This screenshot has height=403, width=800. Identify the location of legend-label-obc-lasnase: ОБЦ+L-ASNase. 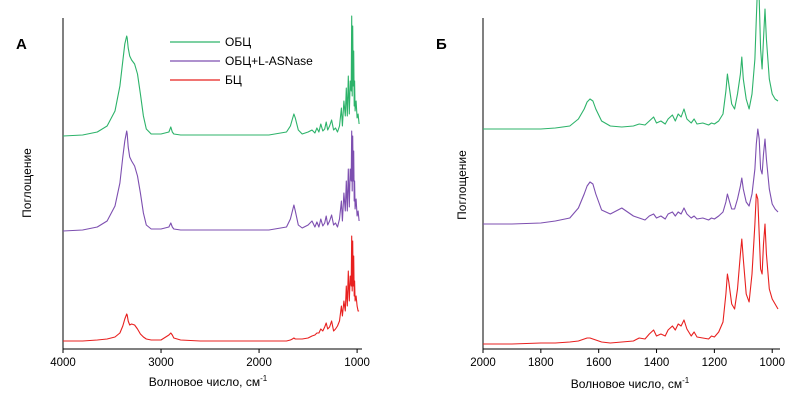
(269, 61).